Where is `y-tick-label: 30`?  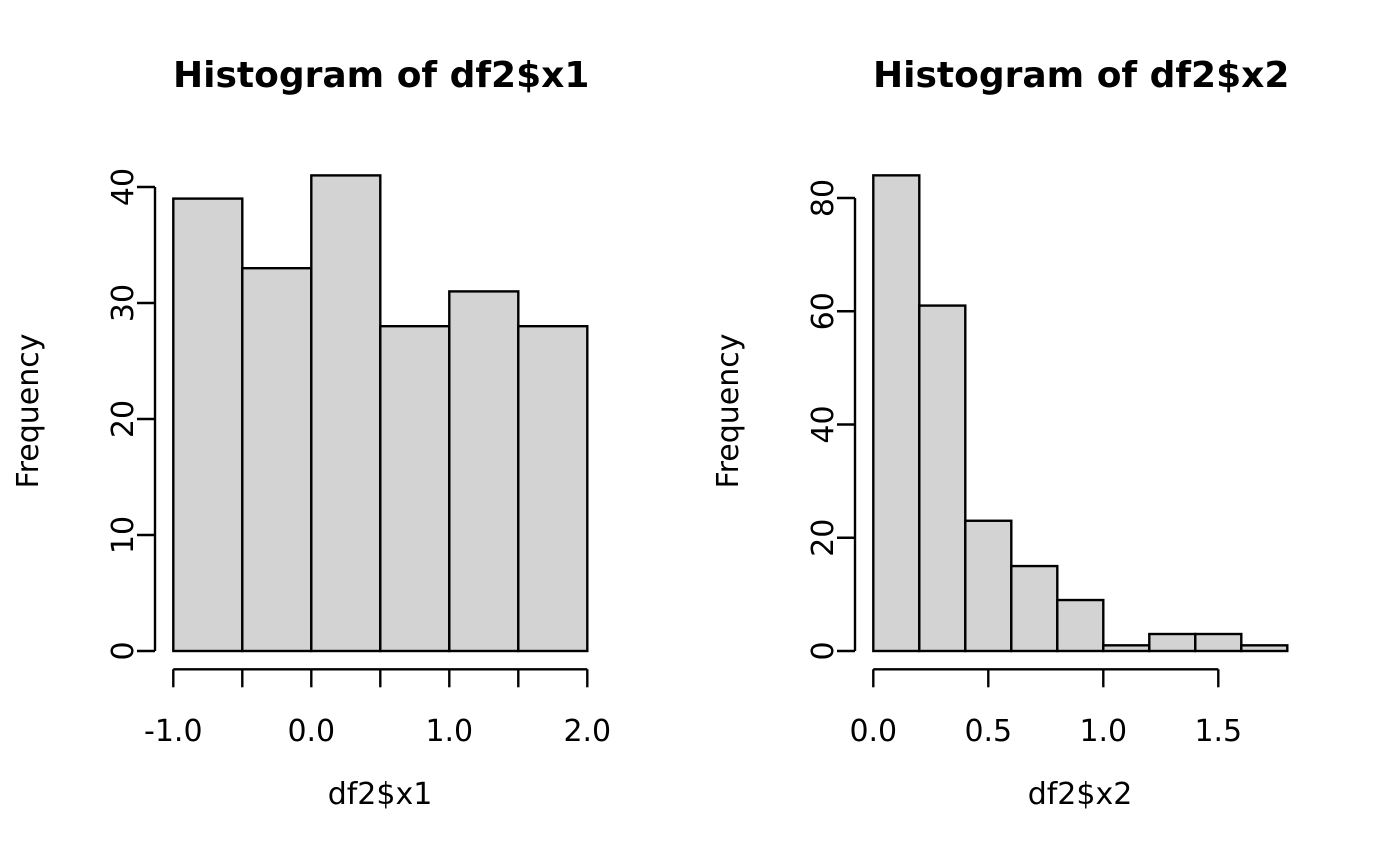 y-tick-label: 30 is located at coordinates (123, 303).